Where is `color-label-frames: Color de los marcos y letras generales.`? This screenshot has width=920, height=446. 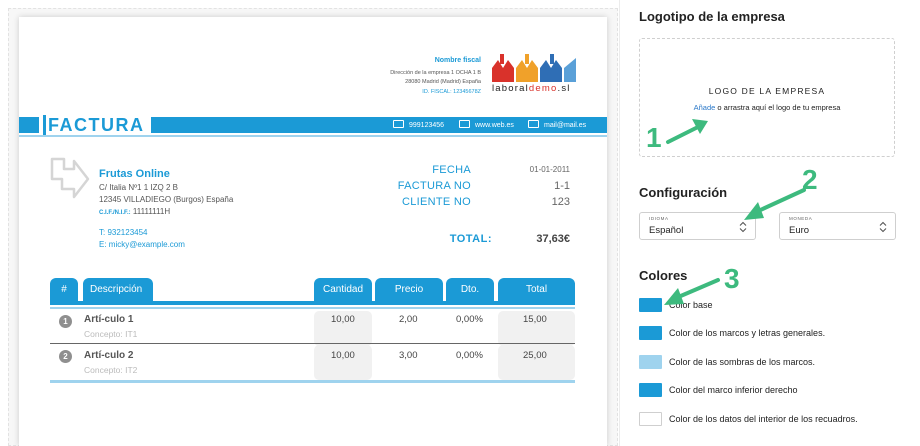
color-label-frames: Color de los marcos y letras generales. is located at coordinates (747, 333).